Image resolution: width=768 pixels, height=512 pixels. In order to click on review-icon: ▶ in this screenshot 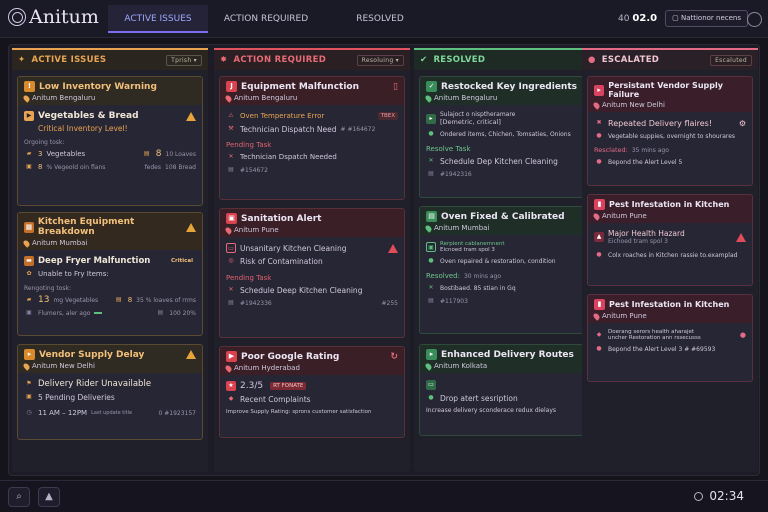, I will do `click(231, 356)`.